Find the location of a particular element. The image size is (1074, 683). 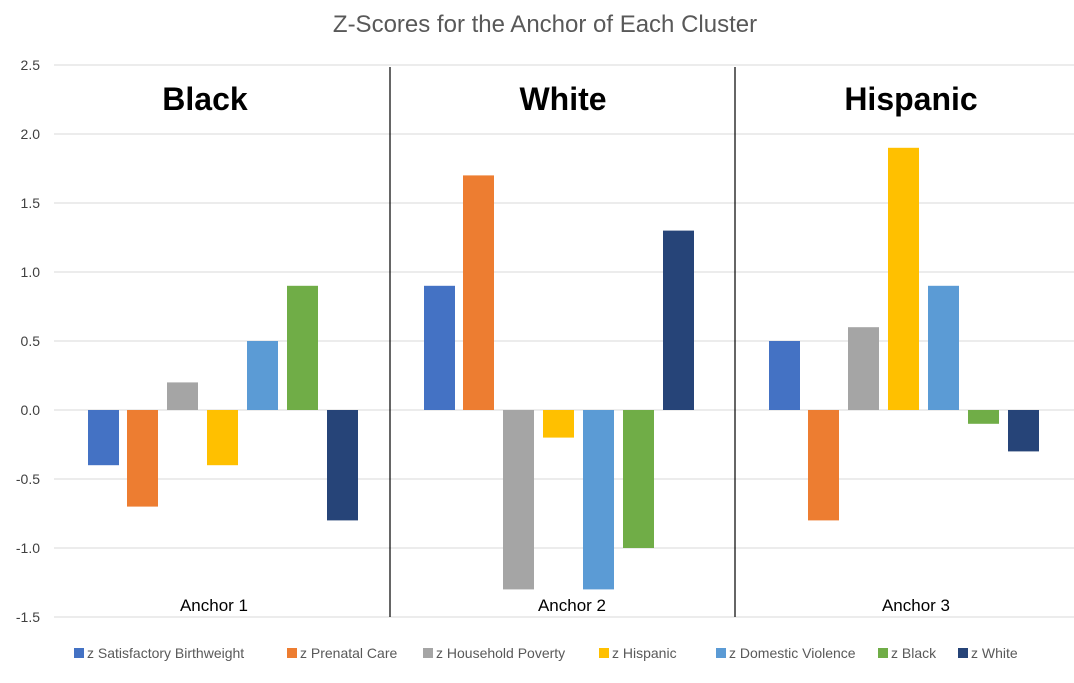

group-label: Anchor 3 is located at coordinates (916, 605).